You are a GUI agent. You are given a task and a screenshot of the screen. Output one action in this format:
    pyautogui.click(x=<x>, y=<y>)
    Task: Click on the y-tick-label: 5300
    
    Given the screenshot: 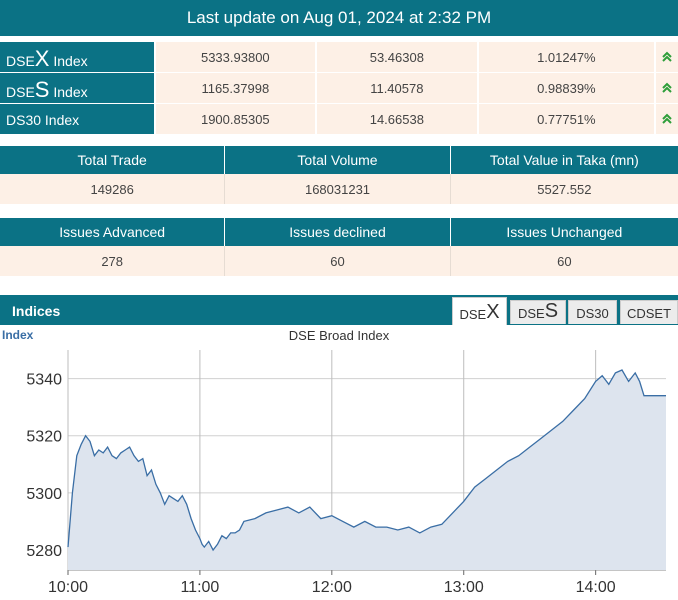 What is the action you would take?
    pyautogui.click(x=44, y=494)
    